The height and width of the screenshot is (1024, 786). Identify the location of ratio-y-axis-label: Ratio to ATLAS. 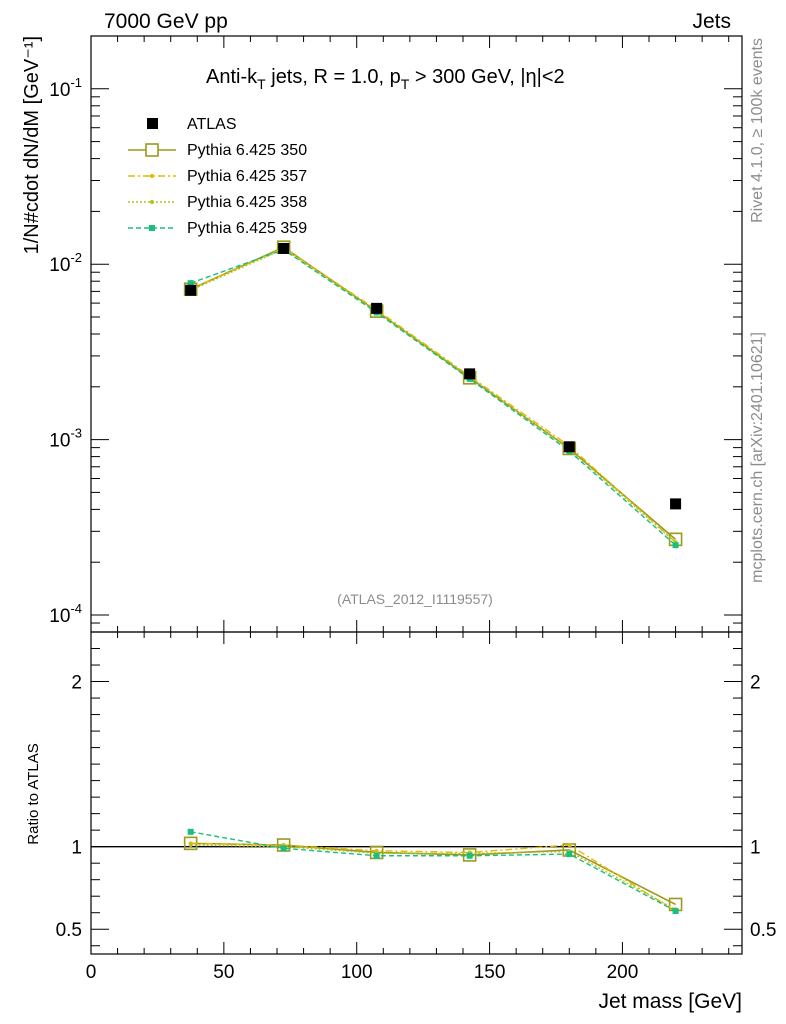
(33, 793).